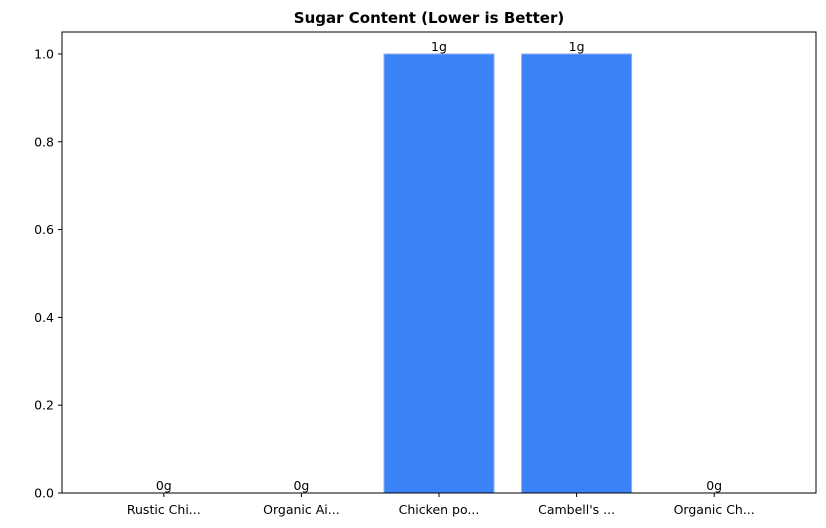 The image size is (826, 528). What do you see at coordinates (44, 141) in the screenshot?
I see `y-tick-label-4: 0.8` at bounding box center [44, 141].